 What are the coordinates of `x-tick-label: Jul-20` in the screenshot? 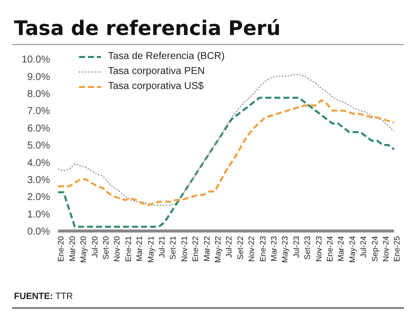 It's located at (95, 246).